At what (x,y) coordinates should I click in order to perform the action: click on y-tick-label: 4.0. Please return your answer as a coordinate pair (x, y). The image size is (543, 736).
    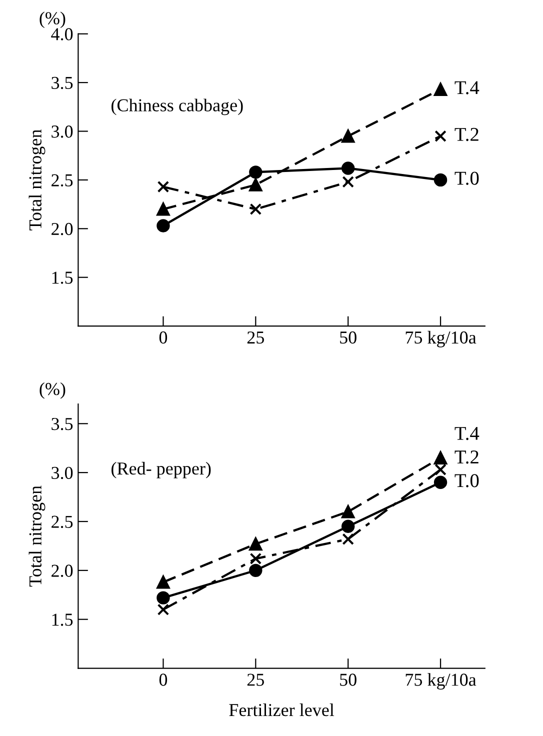
    Looking at the image, I should click on (62, 34).